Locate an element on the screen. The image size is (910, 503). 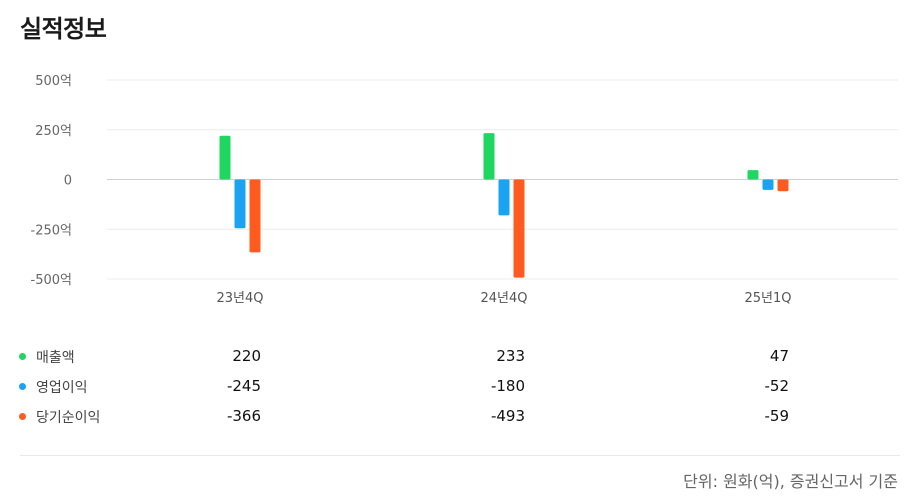
y-tick-label: 0 is located at coordinates (68, 181).